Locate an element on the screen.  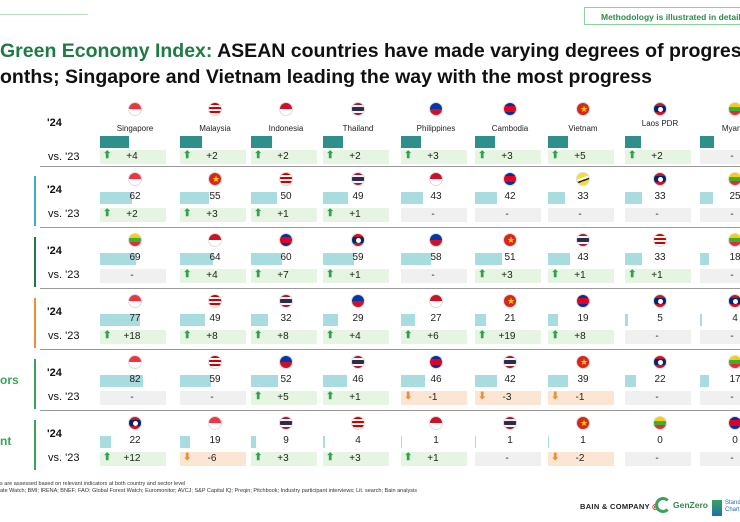
row-label-vs: vs. '23 is located at coordinates (64, 275).